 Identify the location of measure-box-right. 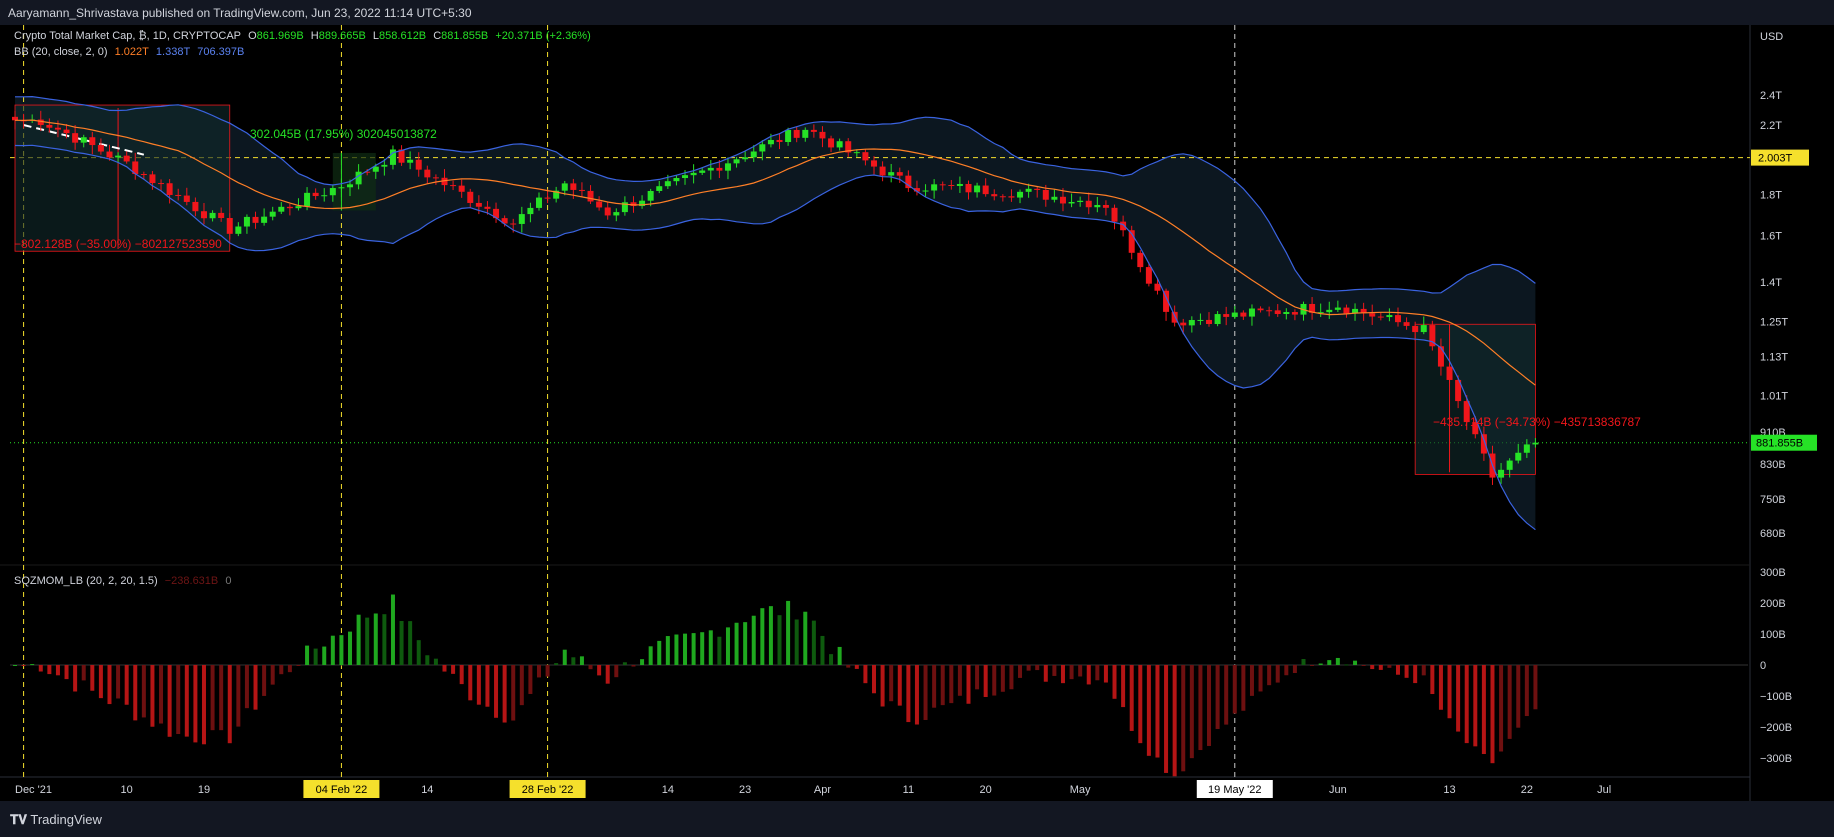
(1475, 399).